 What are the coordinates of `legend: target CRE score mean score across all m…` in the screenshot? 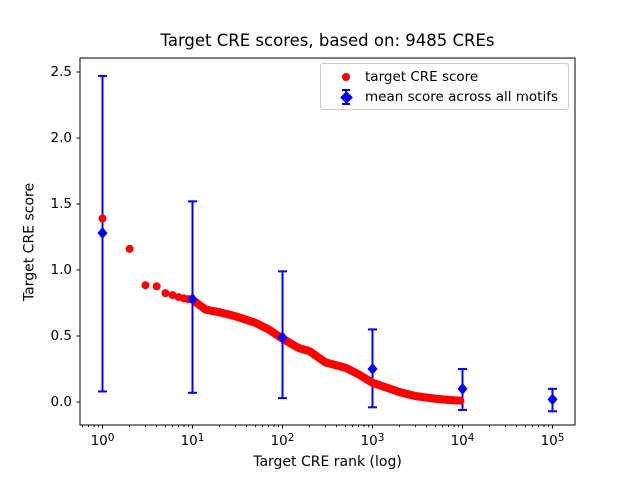 It's located at (444, 86).